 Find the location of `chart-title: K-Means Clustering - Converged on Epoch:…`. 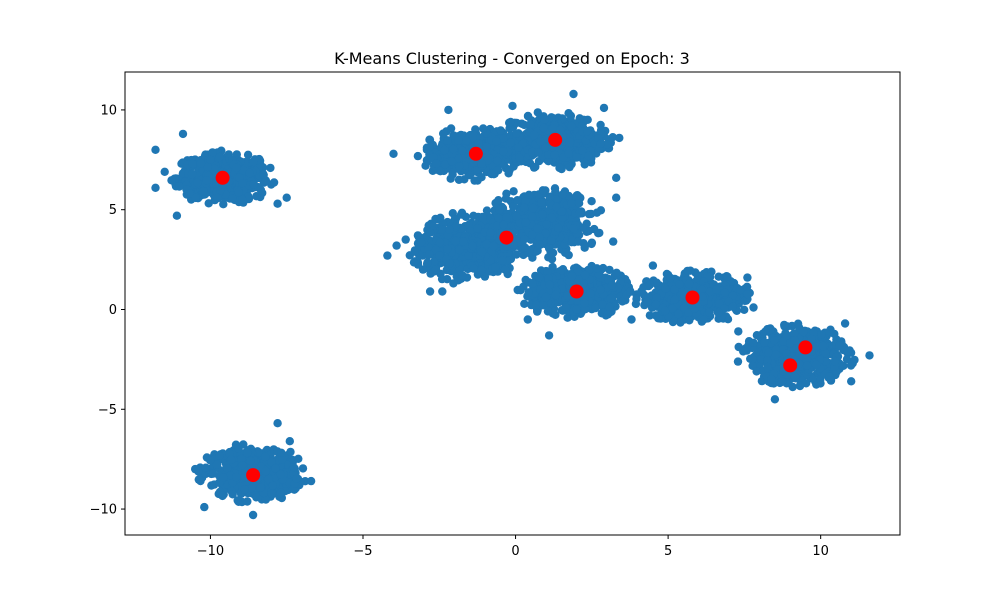

chart-title: K-Means Clustering - Converged on Epoch:… is located at coordinates (512, 58).